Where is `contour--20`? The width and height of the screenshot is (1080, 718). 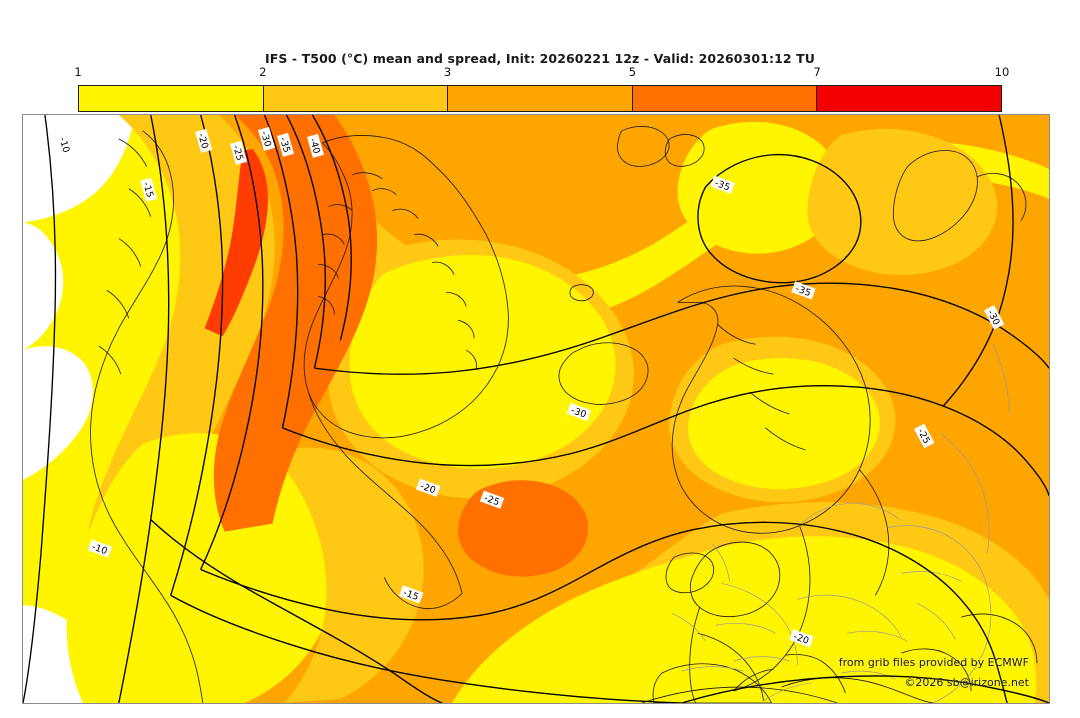 contour--20 is located at coordinates (197, 355).